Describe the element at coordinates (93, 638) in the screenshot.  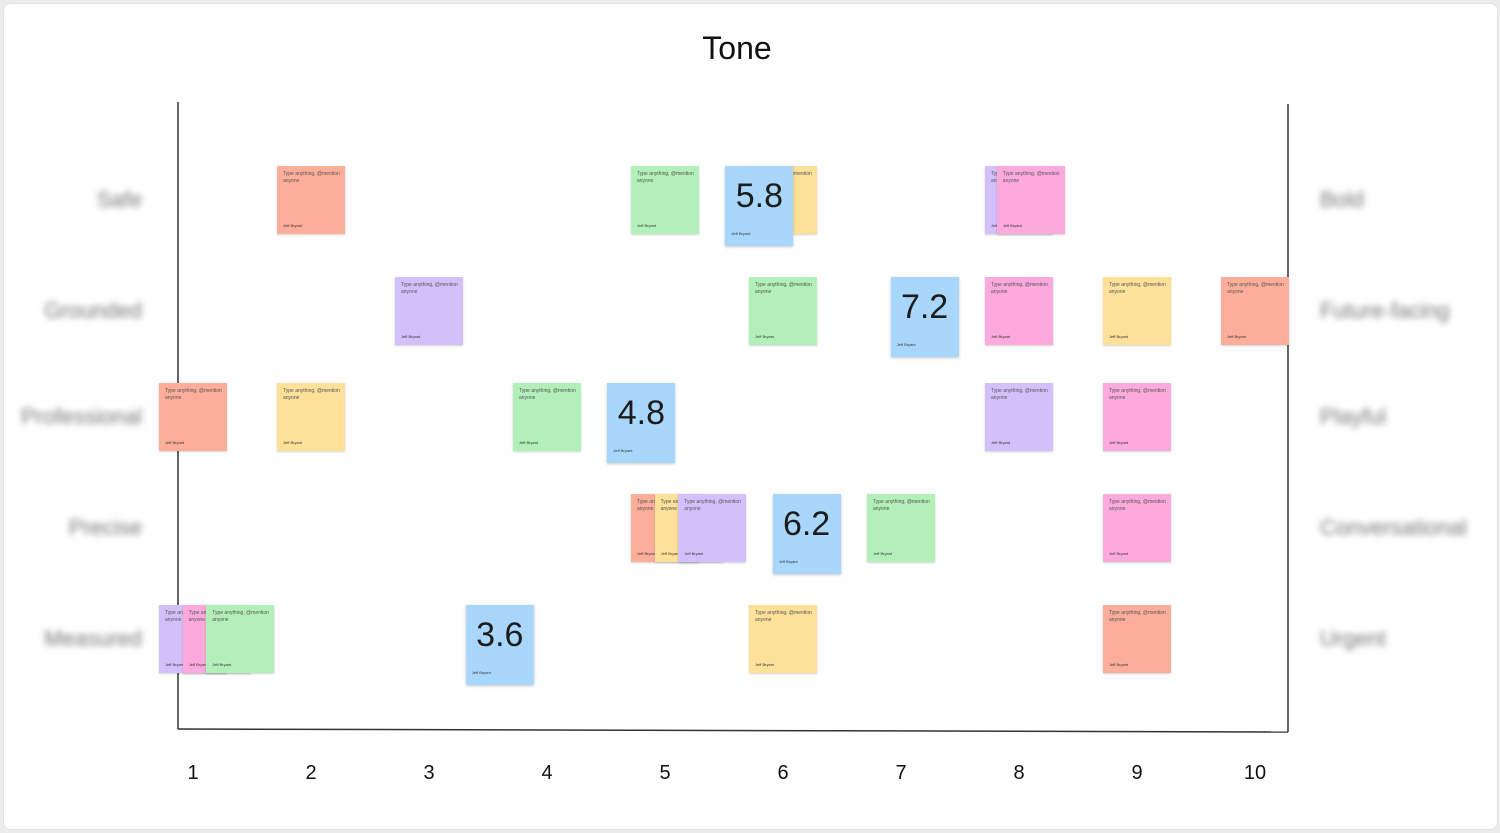
I see `left-scale-label: Measured` at that location.